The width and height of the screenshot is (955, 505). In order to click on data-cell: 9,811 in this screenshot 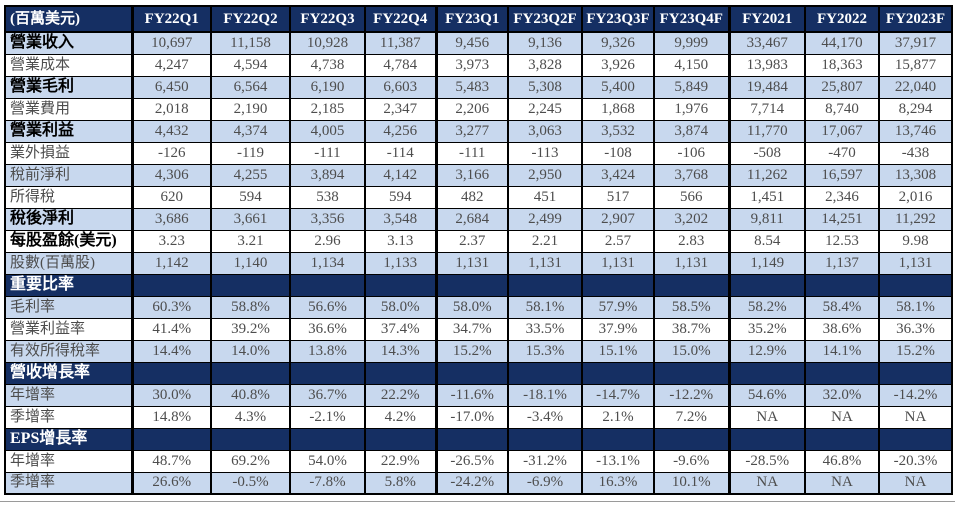, I will do `click(766, 219)`.